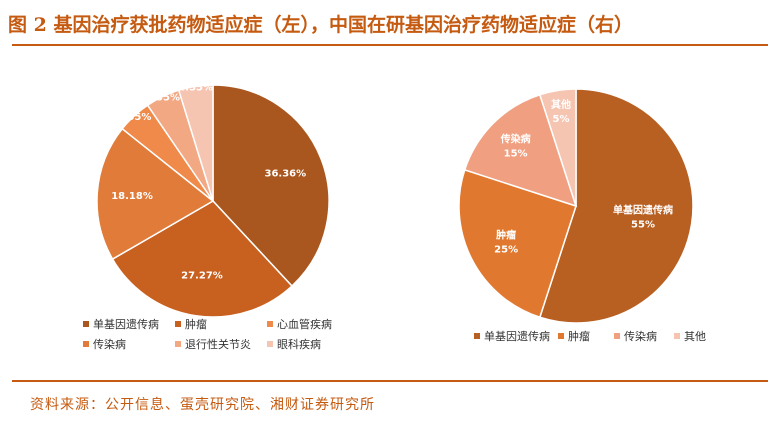 This screenshot has height=439, width=780. What do you see at coordinates (643, 217) in the screenshot?
I see `slice-data-label-2-1: 单基因遗传病 55%` at bounding box center [643, 217].